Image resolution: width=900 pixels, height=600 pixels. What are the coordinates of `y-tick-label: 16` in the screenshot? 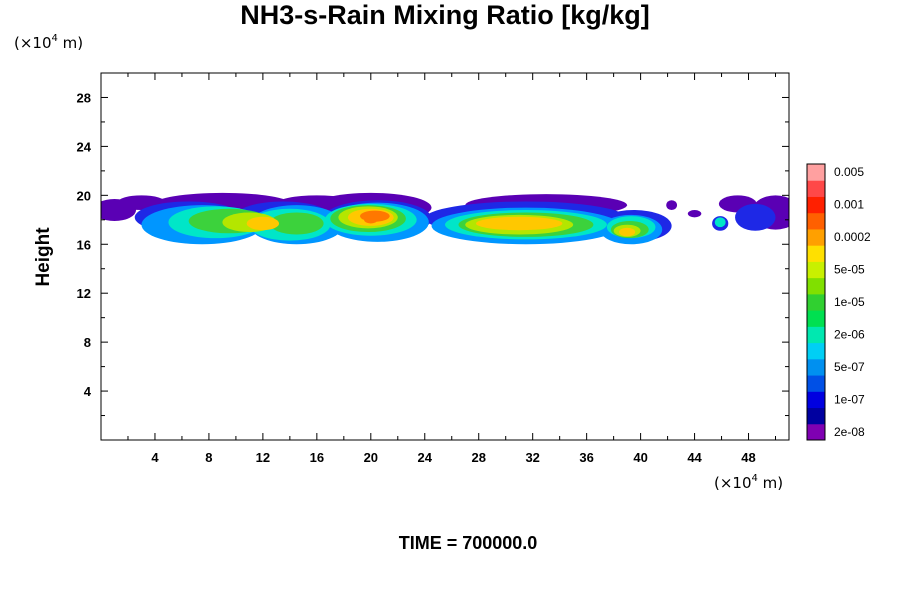 It's located at (84, 244).